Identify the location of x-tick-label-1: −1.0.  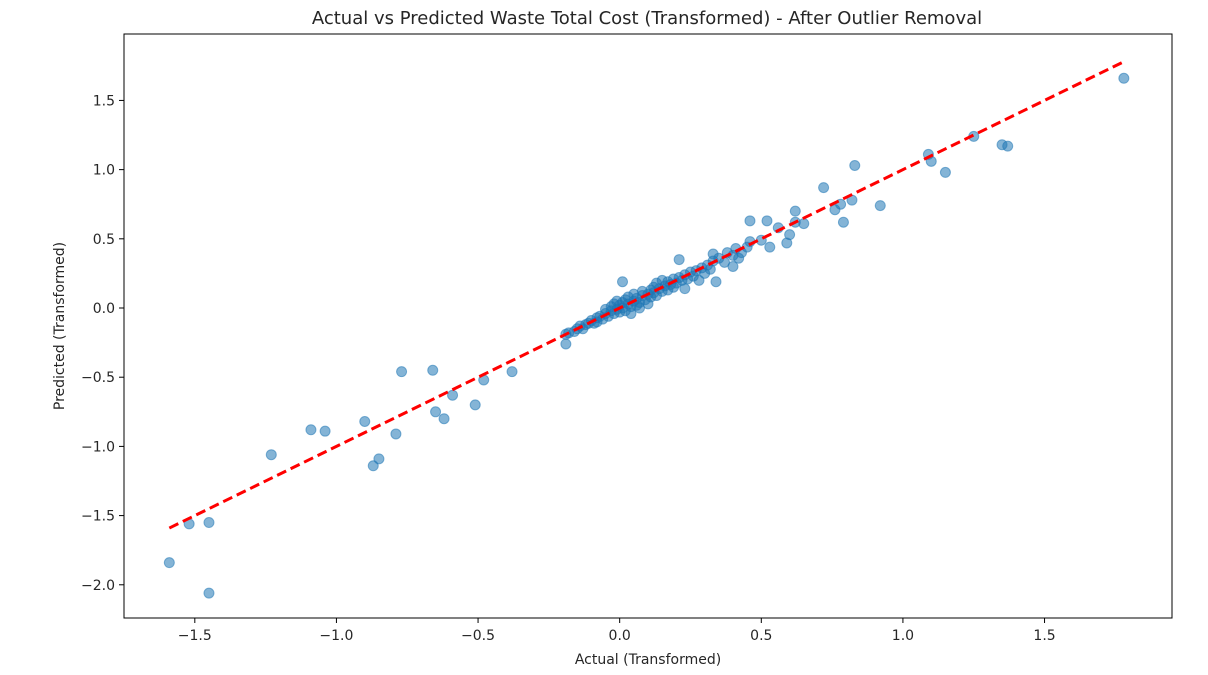
(336, 636).